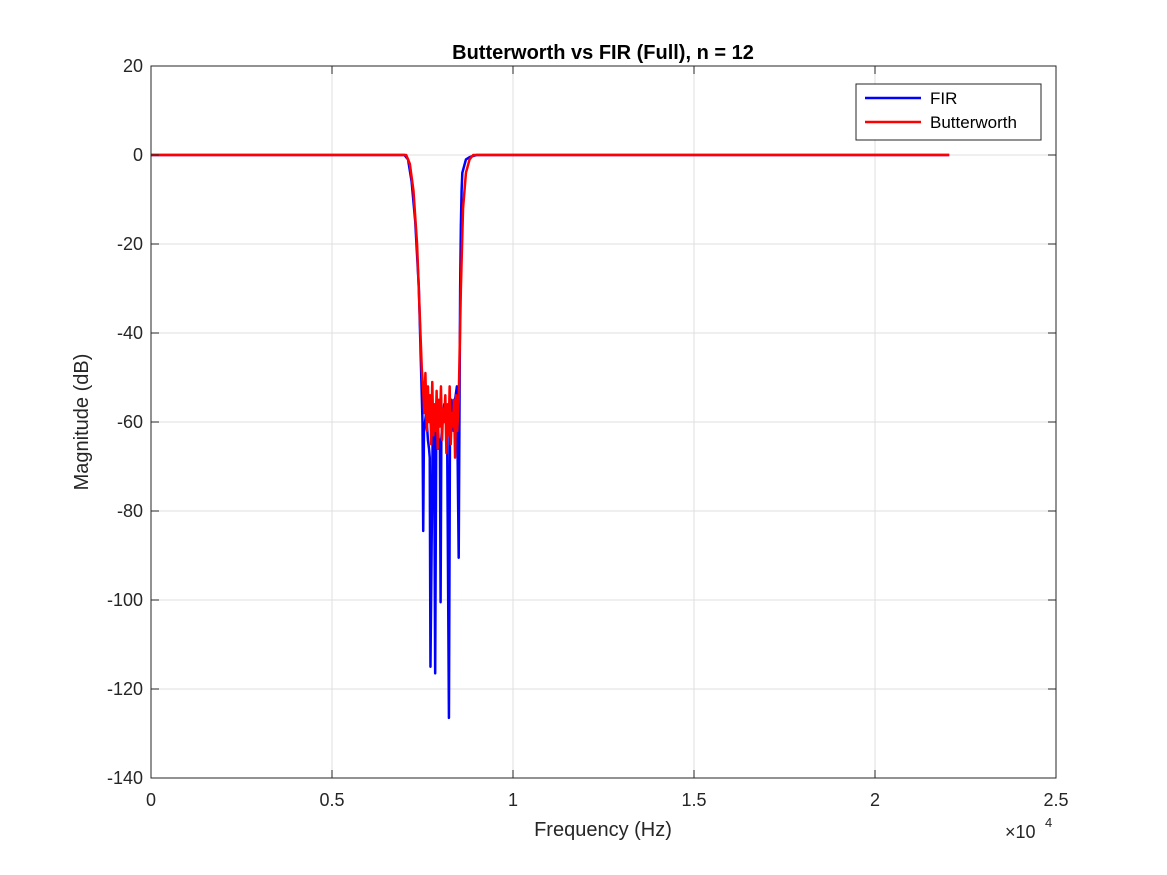 This screenshot has height=875, width=1167. What do you see at coordinates (1020, 832) in the screenshot?
I see `x-exponent-base: ×10` at bounding box center [1020, 832].